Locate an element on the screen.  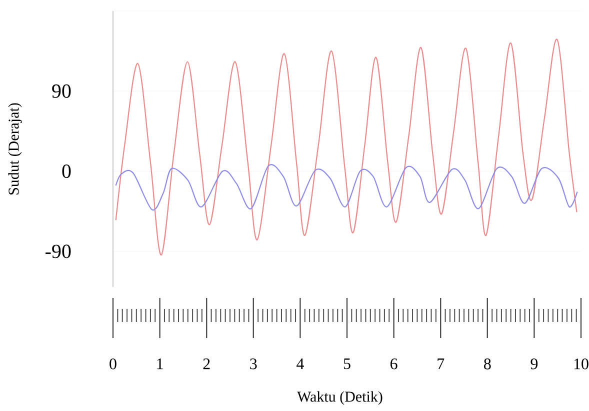
x-tick-label: 9 is located at coordinates (534, 364).